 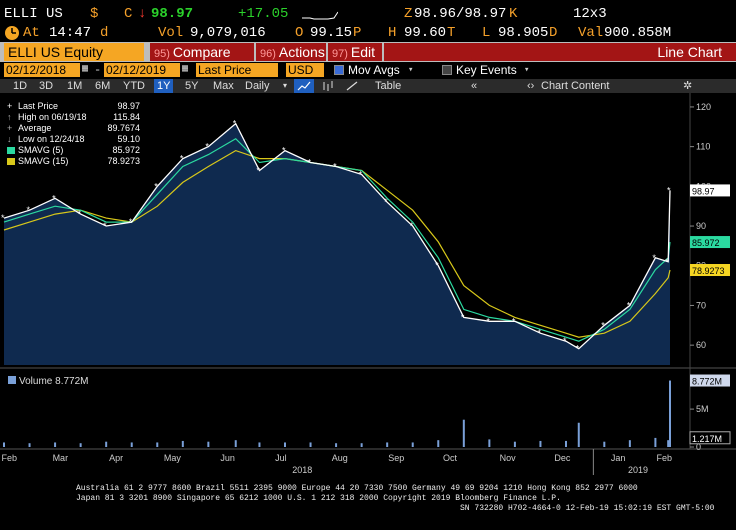 What do you see at coordinates (75, 86) in the screenshot?
I see `range-1m: 1M` at bounding box center [75, 86].